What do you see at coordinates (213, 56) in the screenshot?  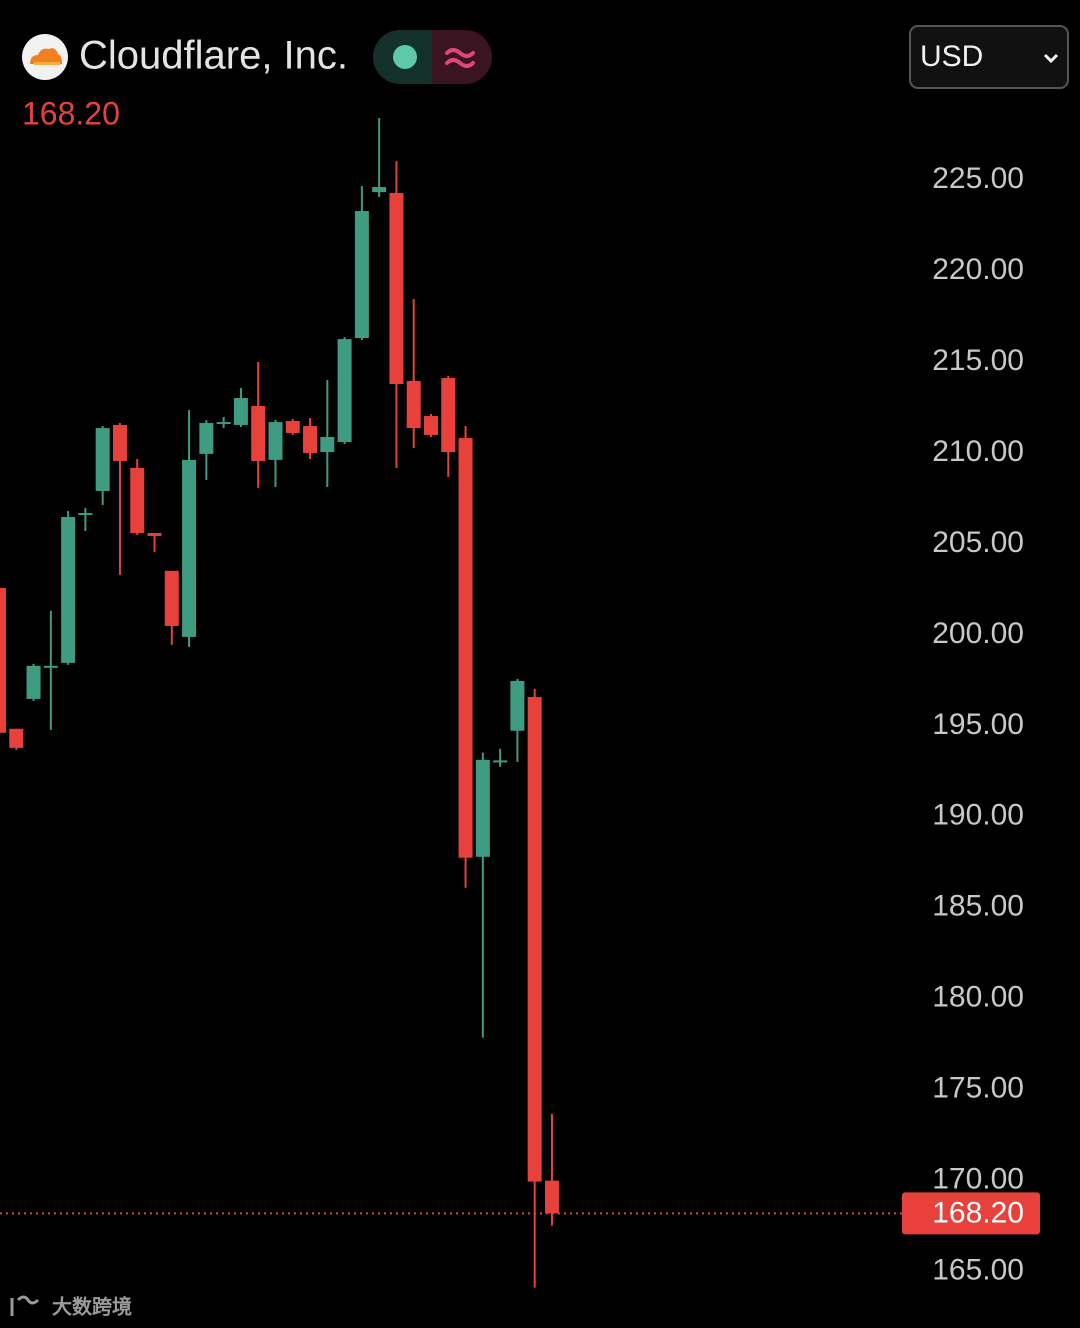 I see `chart-title: Cloudflare, Inc.` at bounding box center [213, 56].